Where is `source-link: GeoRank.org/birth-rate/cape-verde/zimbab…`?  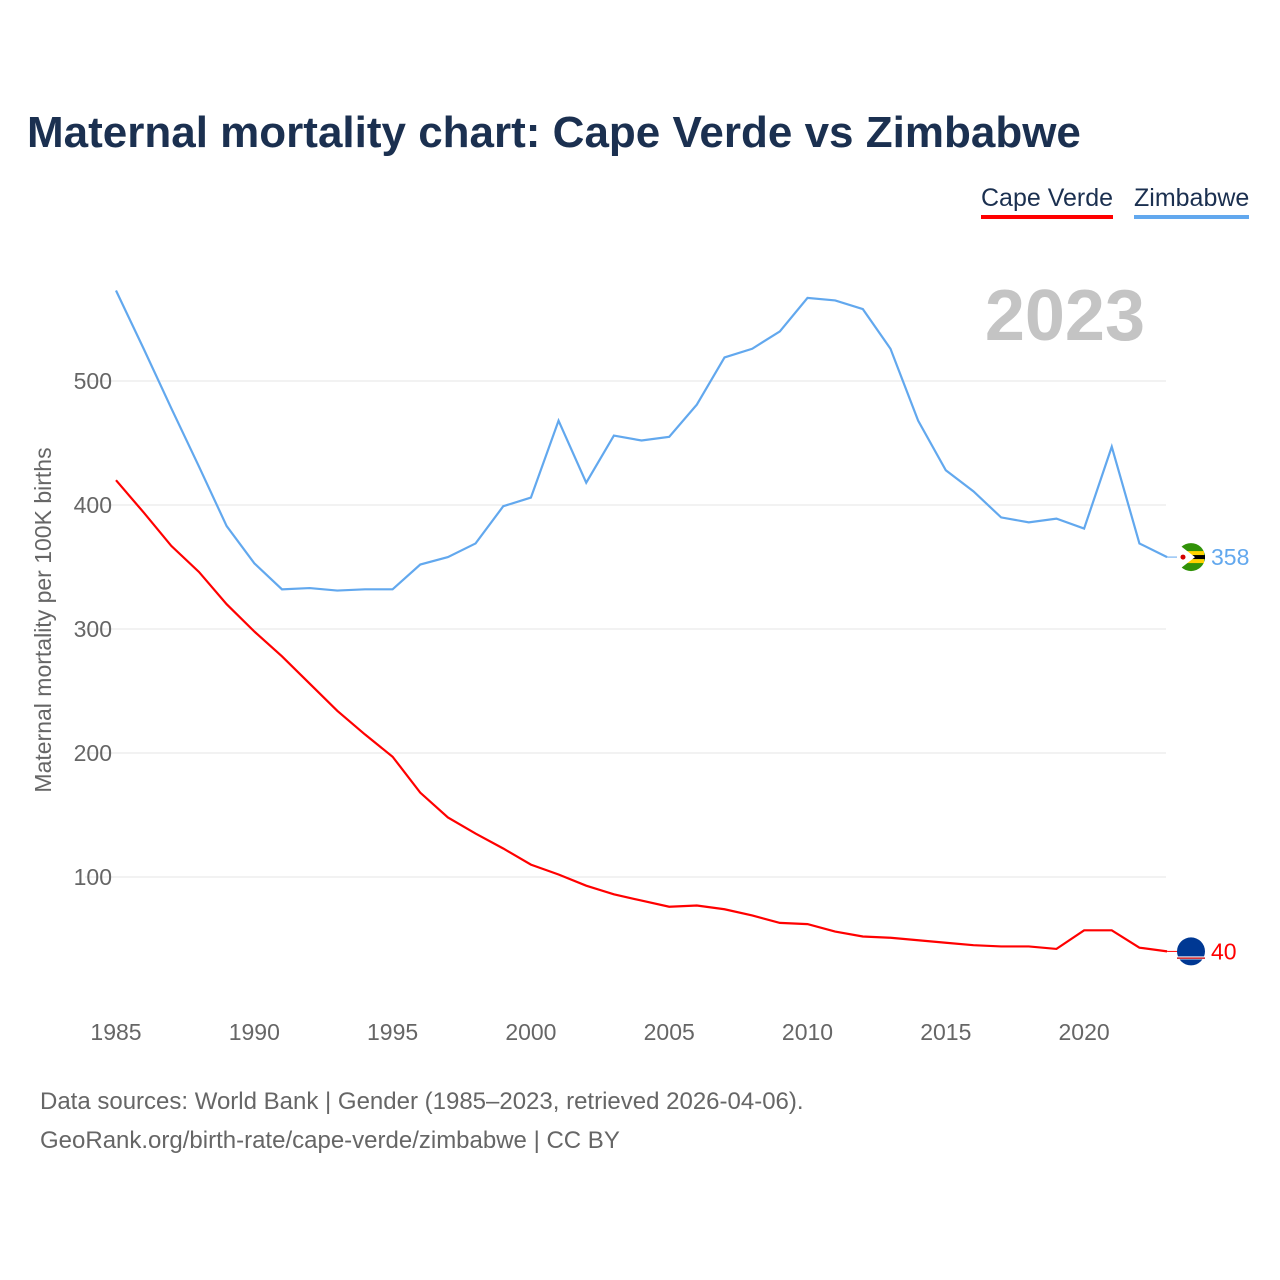 source-link: GeoRank.org/birth-rate/cape-verde/zimbab… is located at coordinates (330, 1140).